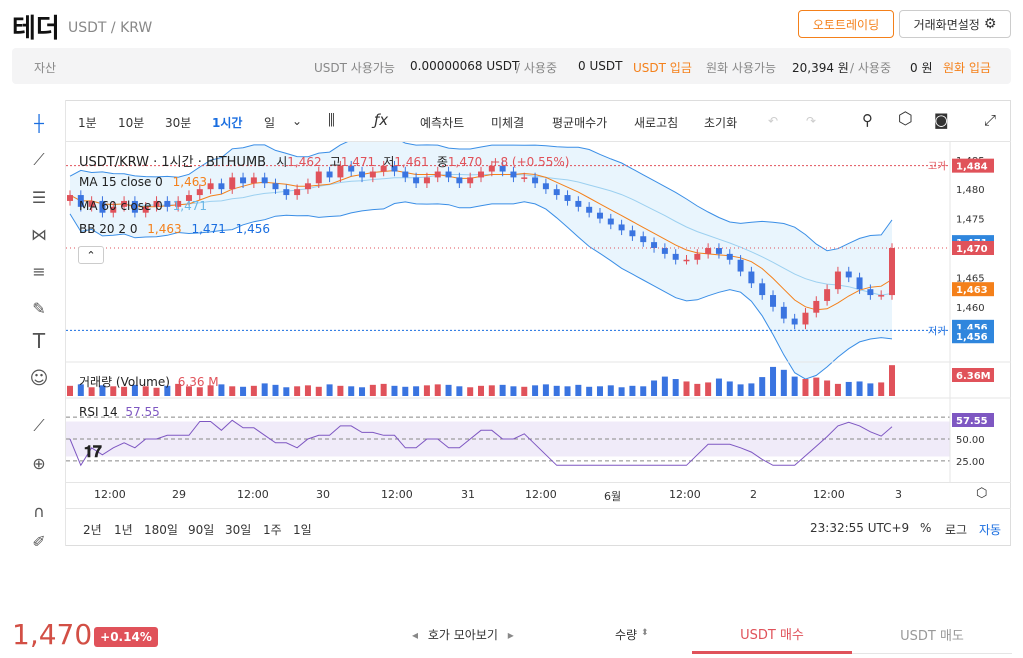  I want to click on price-tag-text: 1,456, so click(972, 328).